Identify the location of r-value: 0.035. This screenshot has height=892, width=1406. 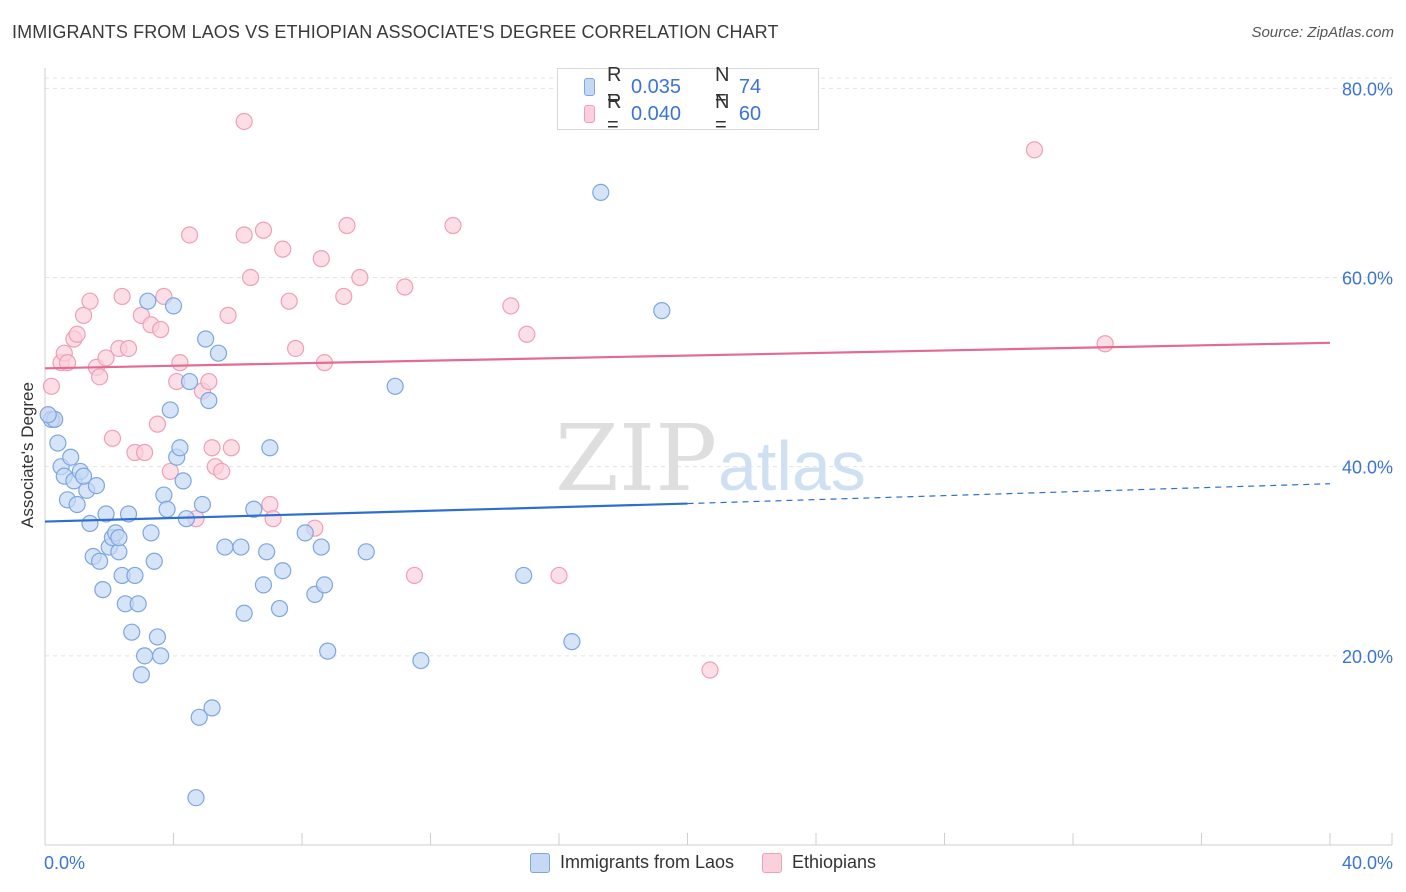
(656, 86).